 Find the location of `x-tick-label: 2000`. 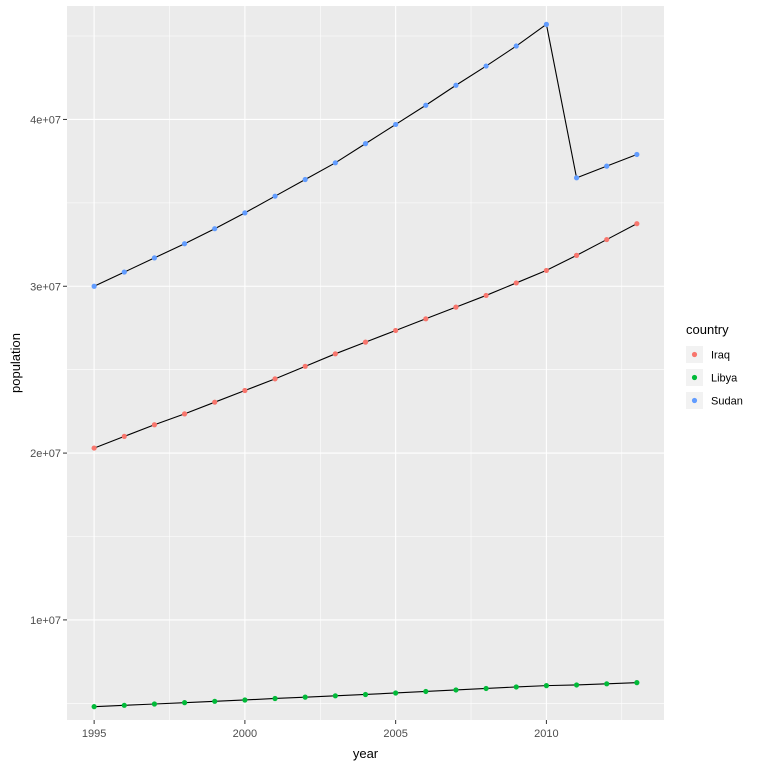

x-tick-label: 2000 is located at coordinates (245, 734).